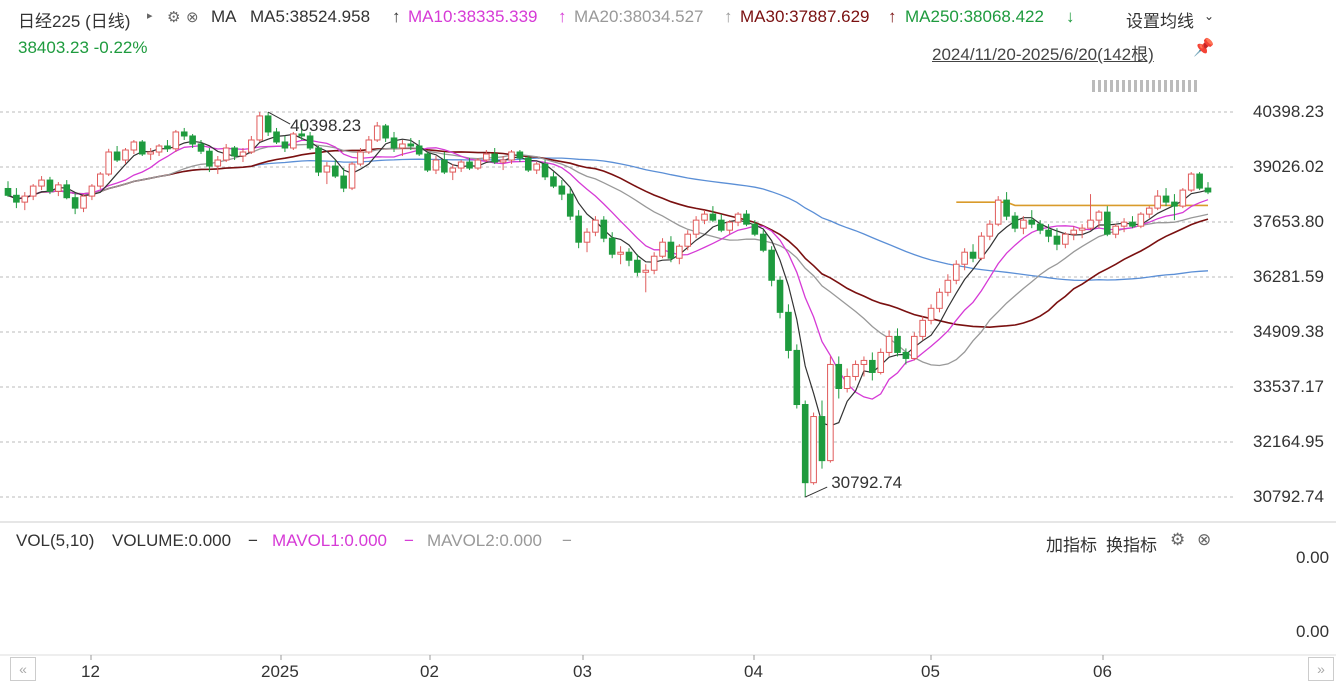 The width and height of the screenshot is (1336, 685). What do you see at coordinates (150, 16) in the screenshot?
I see `expand-arrow-icon: ▸` at bounding box center [150, 16].